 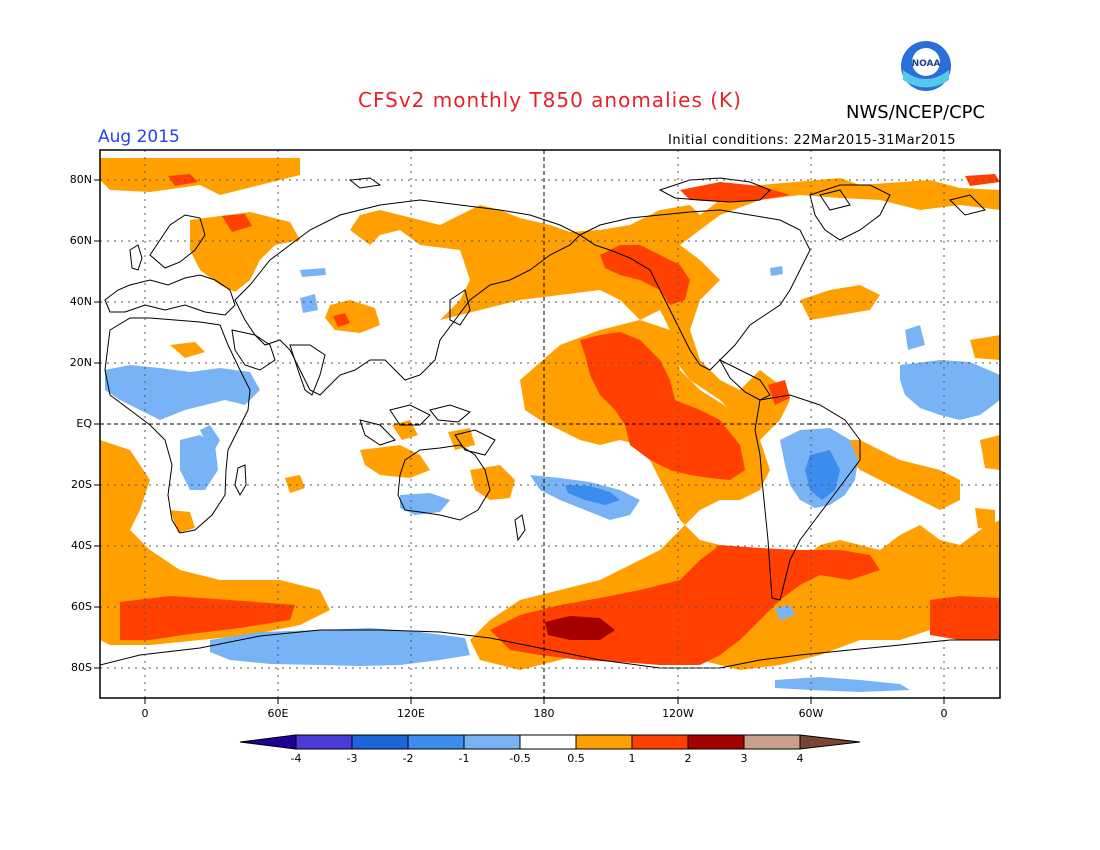 What do you see at coordinates (81, 484) in the screenshot?
I see `lat-label: 20S` at bounding box center [81, 484].